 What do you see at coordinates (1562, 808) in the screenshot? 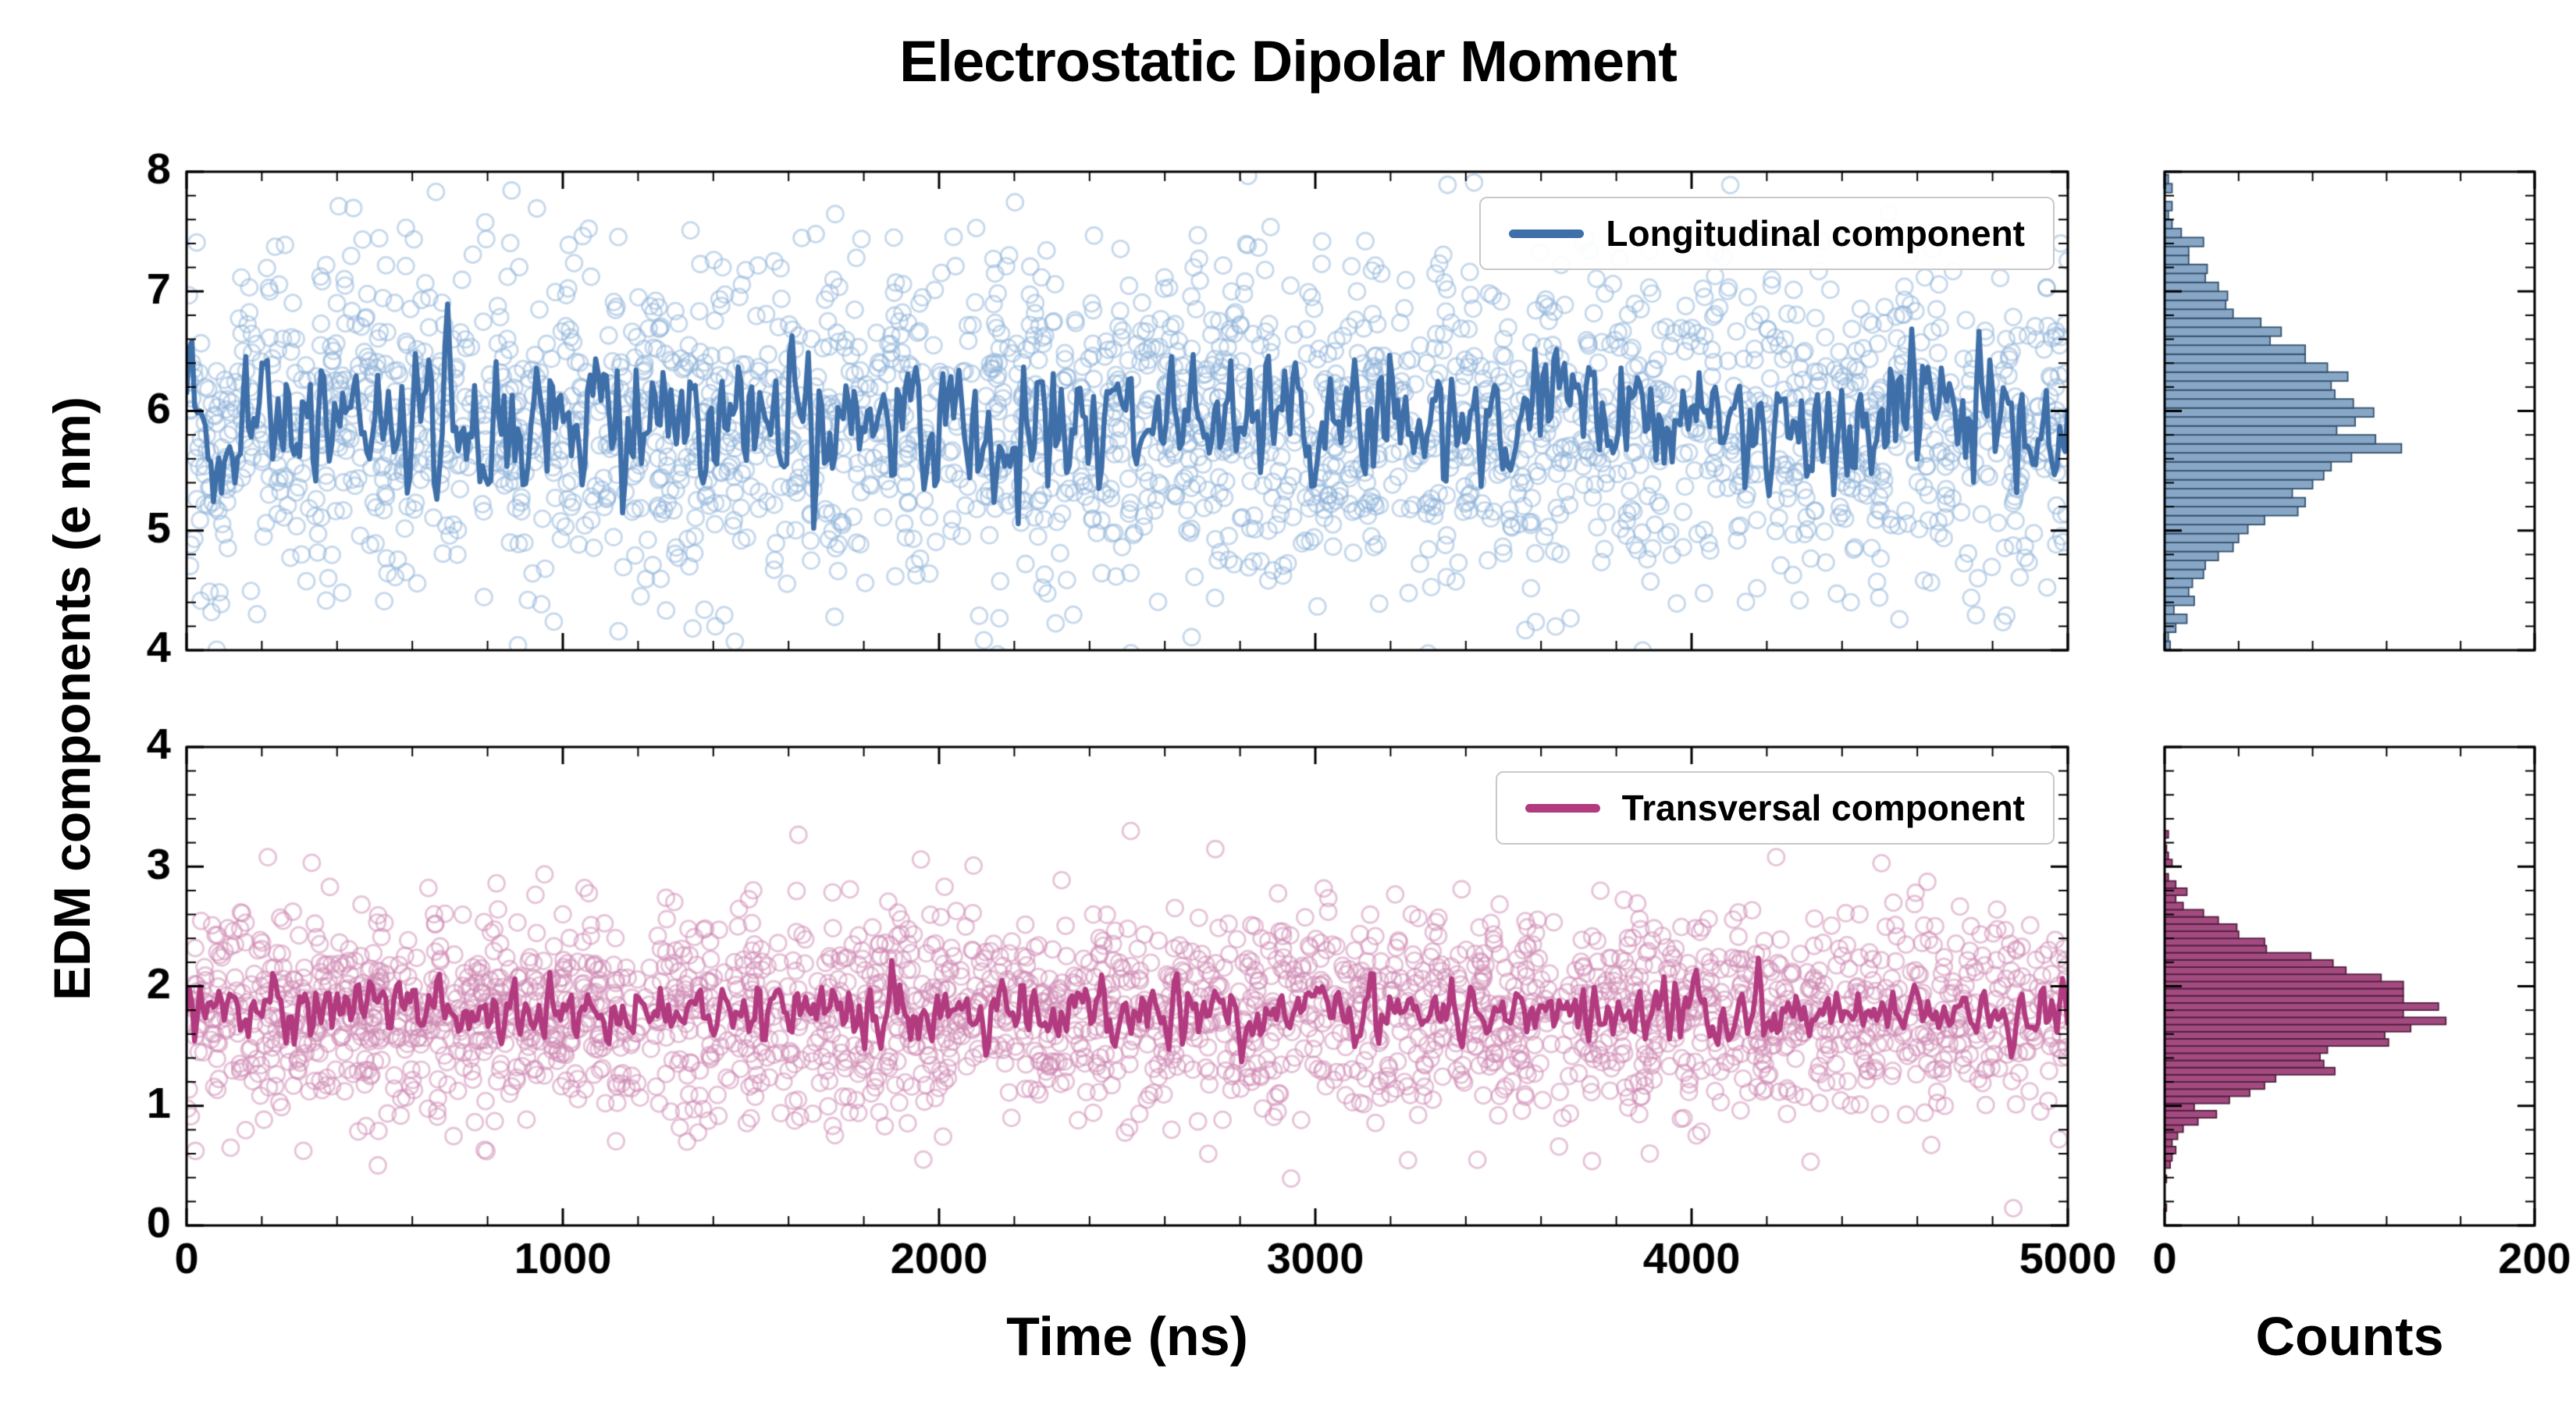
I see `legend-transversal-swatch` at bounding box center [1562, 808].